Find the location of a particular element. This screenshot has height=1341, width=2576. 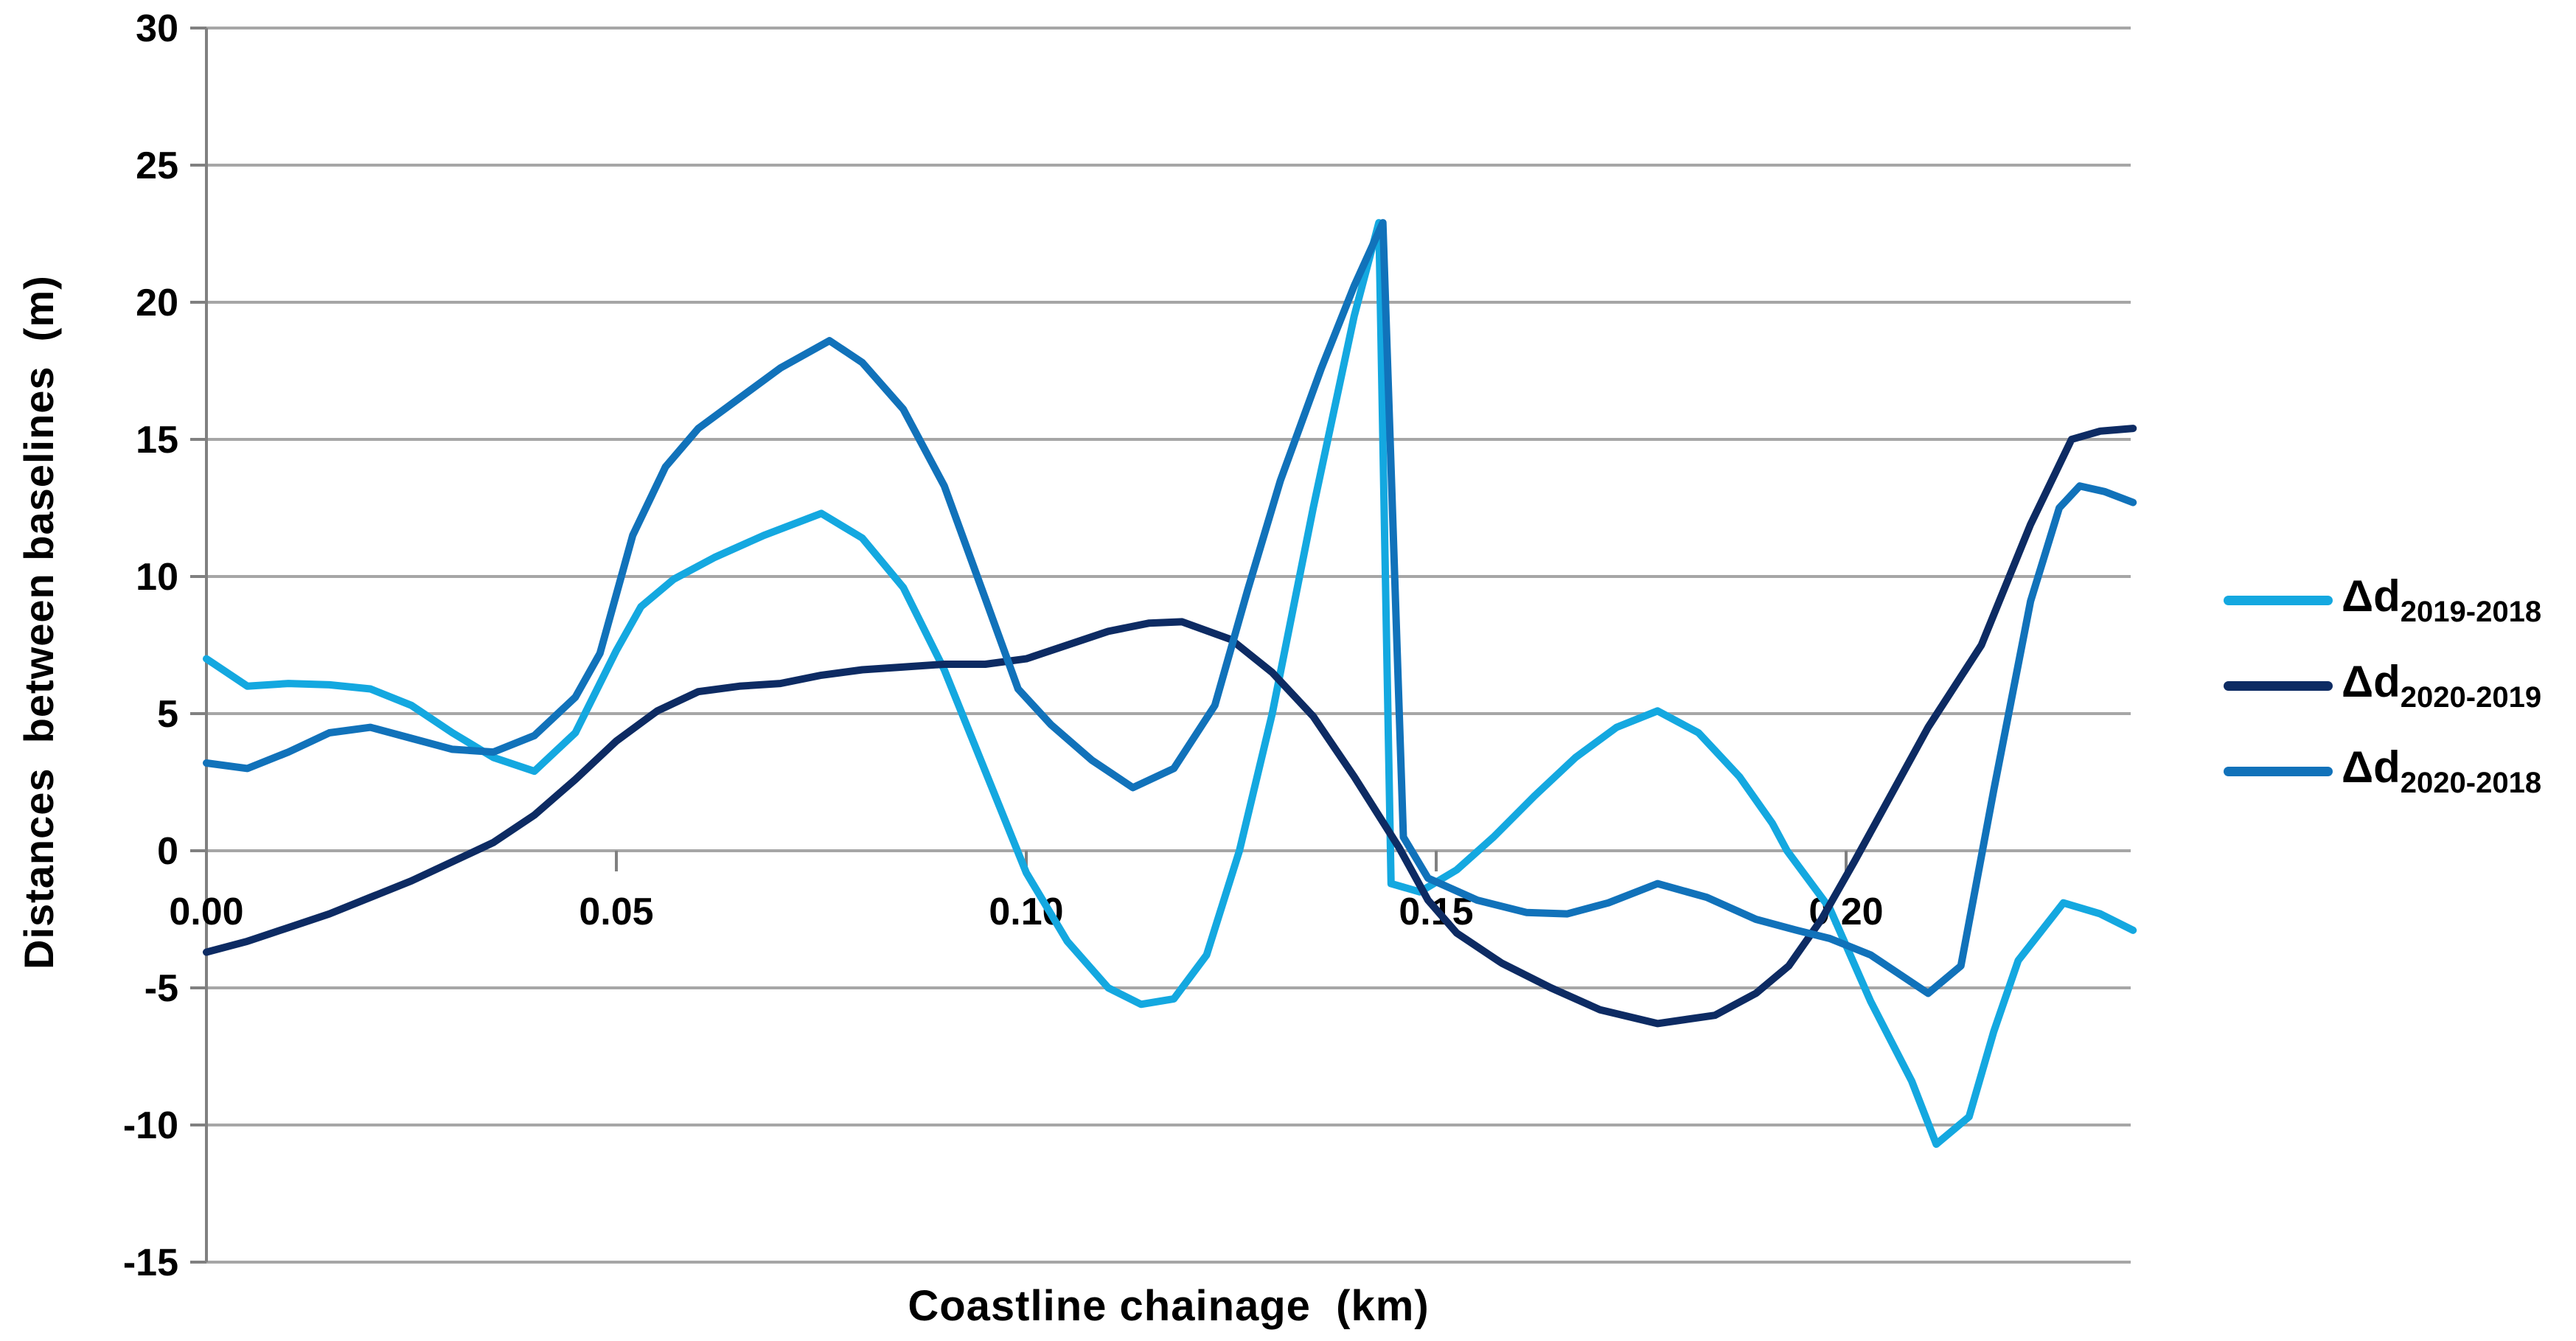

legend-entry-d2020-2018: Δd2020-2018 is located at coordinates (2400, 771).